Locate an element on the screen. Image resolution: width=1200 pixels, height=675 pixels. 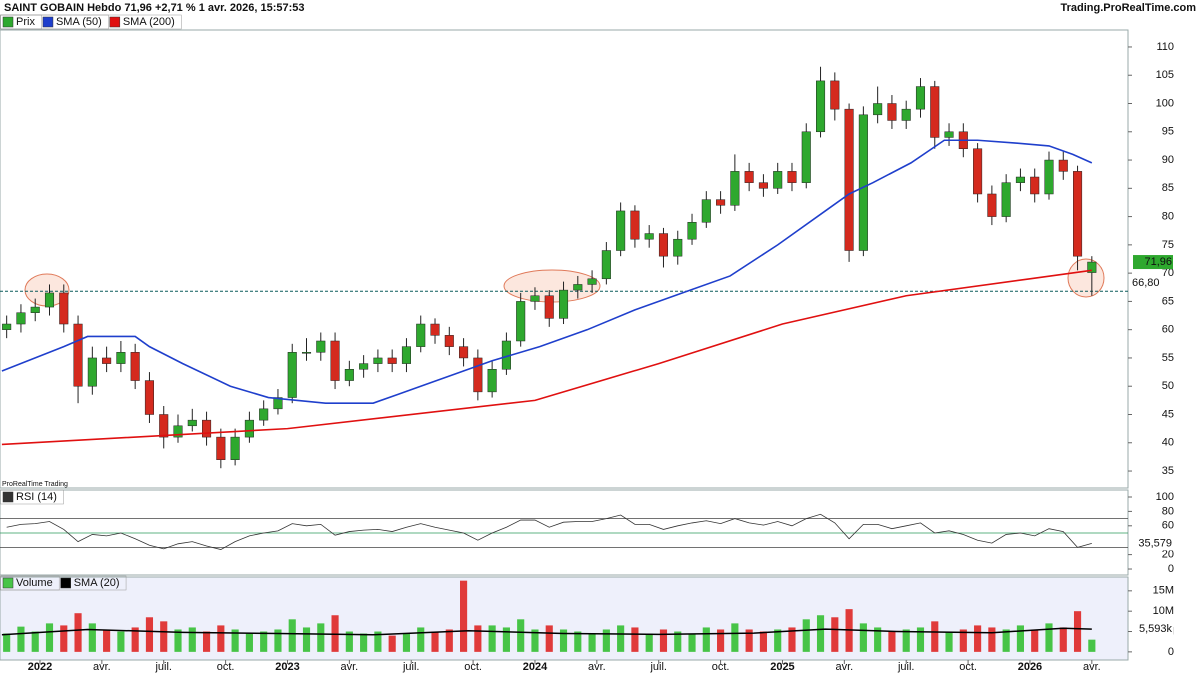
y-tick-label: 0 is located at coordinates (1171, 569).